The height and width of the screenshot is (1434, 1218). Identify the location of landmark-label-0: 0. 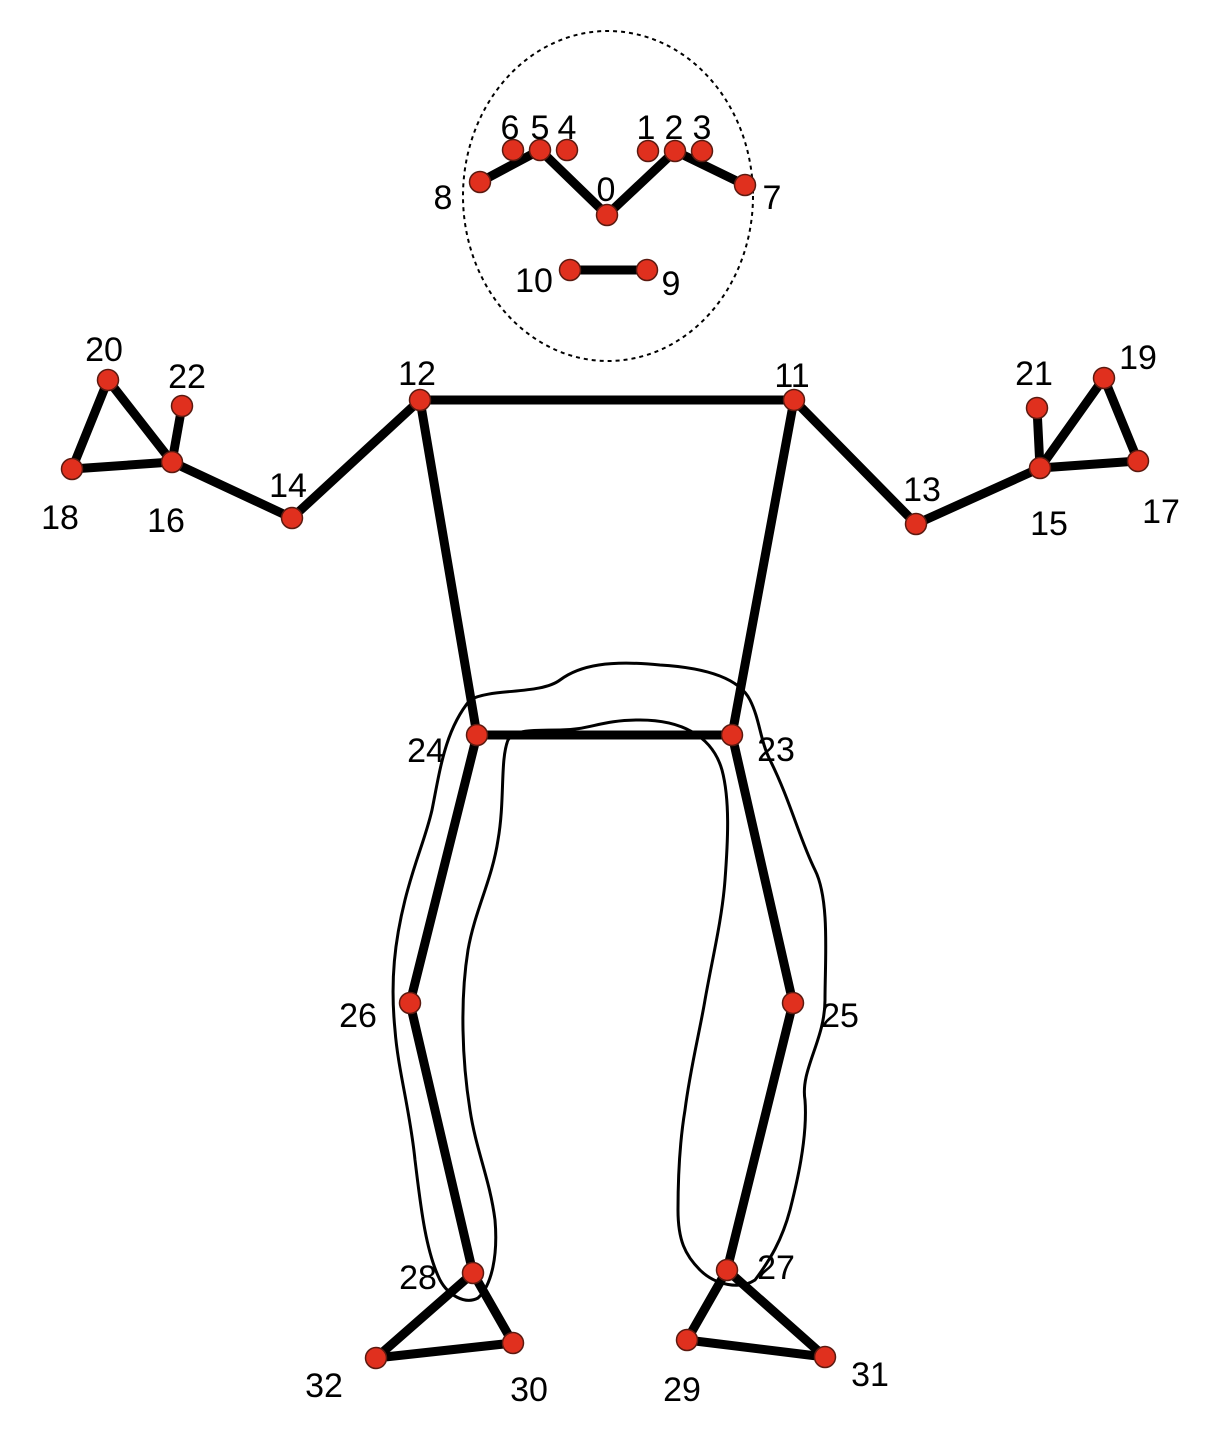
(606, 190).